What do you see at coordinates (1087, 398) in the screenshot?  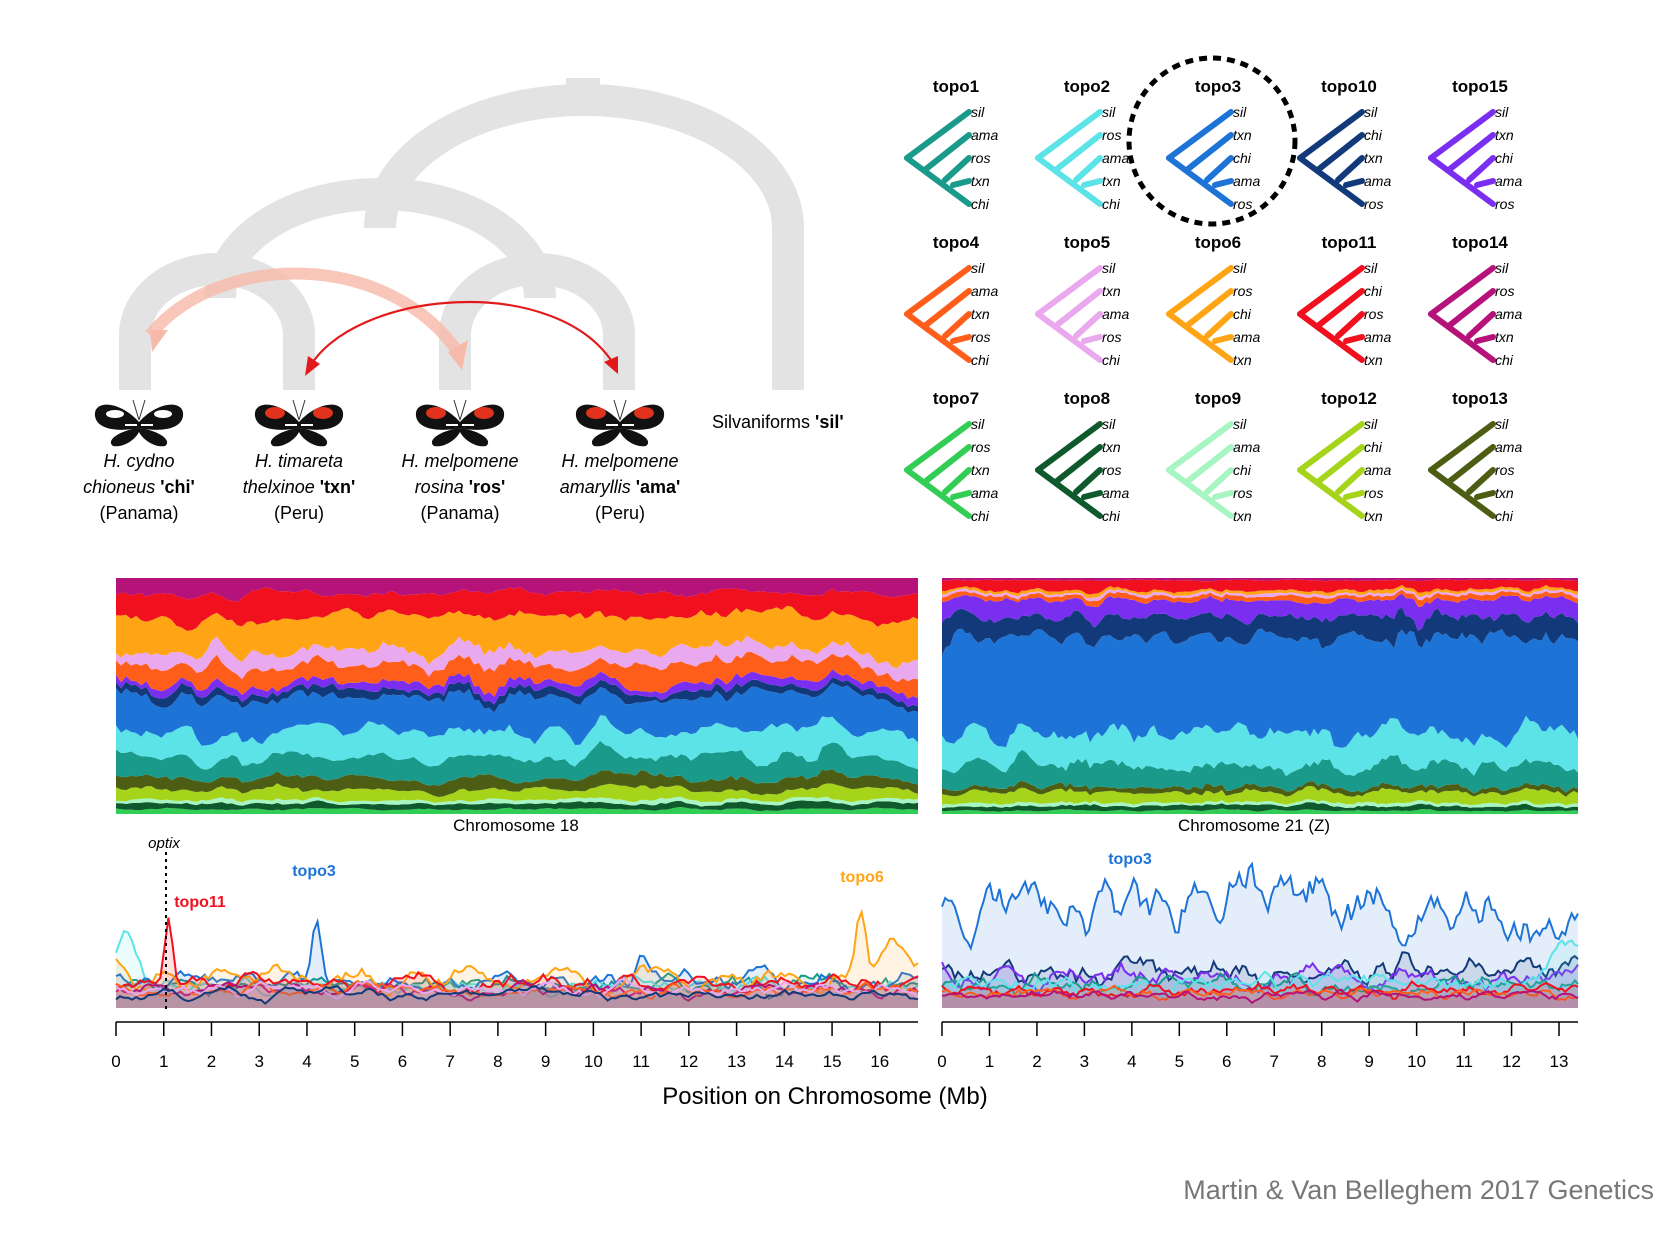 I see `topology-label: topo8` at bounding box center [1087, 398].